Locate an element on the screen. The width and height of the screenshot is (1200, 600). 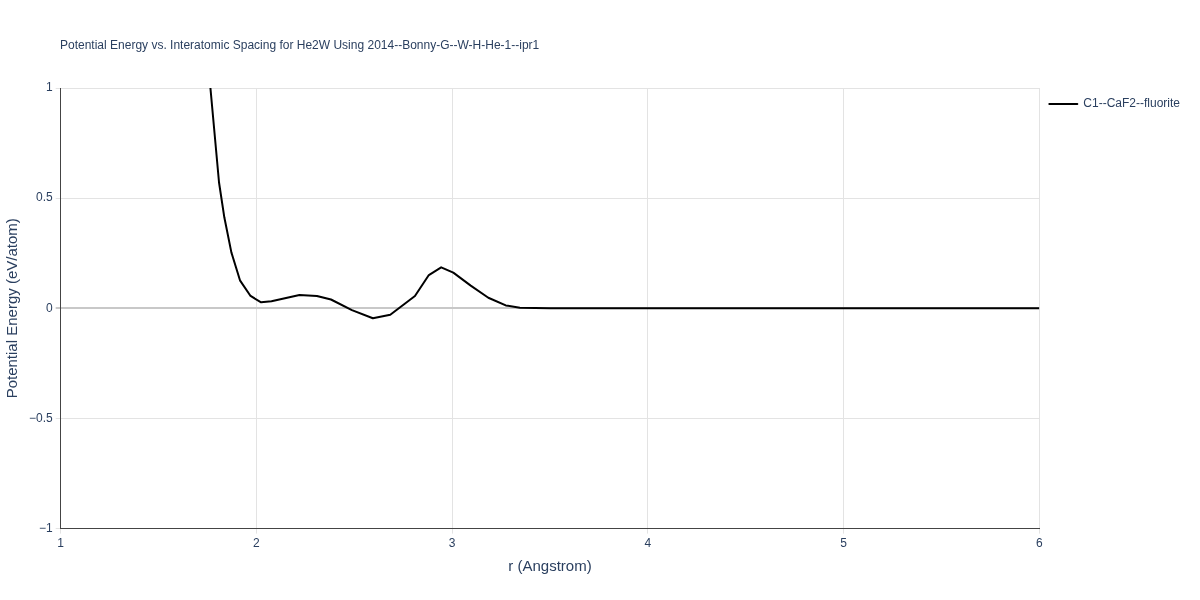
y-tick-label: −0.5 is located at coordinates (40, 417).